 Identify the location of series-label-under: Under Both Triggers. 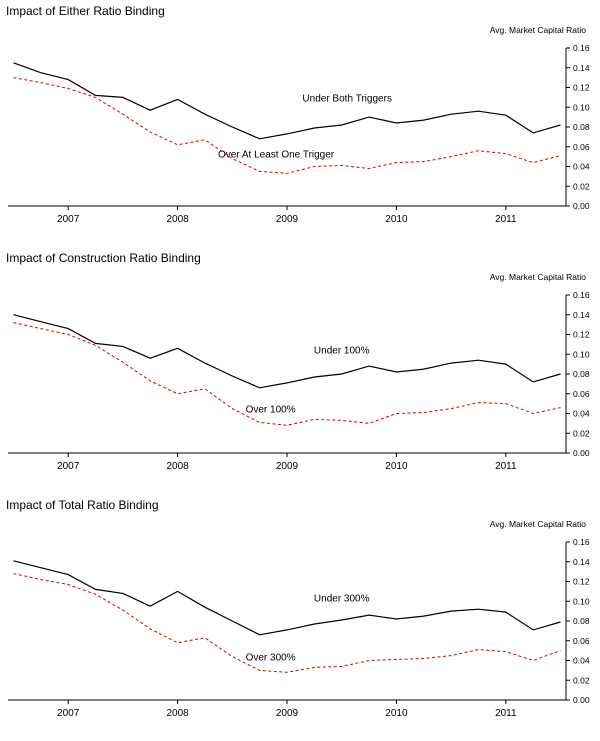
(347, 98).